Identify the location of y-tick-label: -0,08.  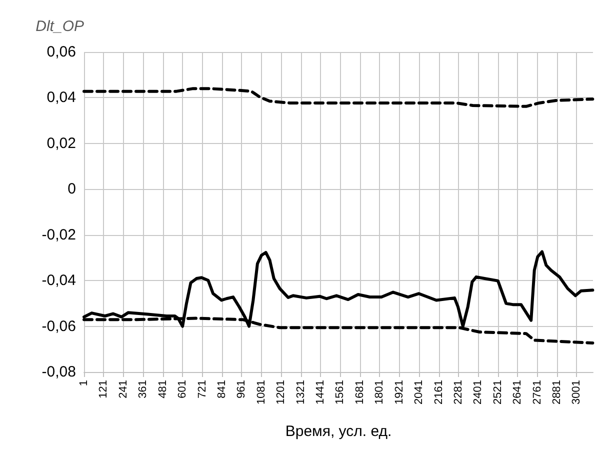
(59, 372).